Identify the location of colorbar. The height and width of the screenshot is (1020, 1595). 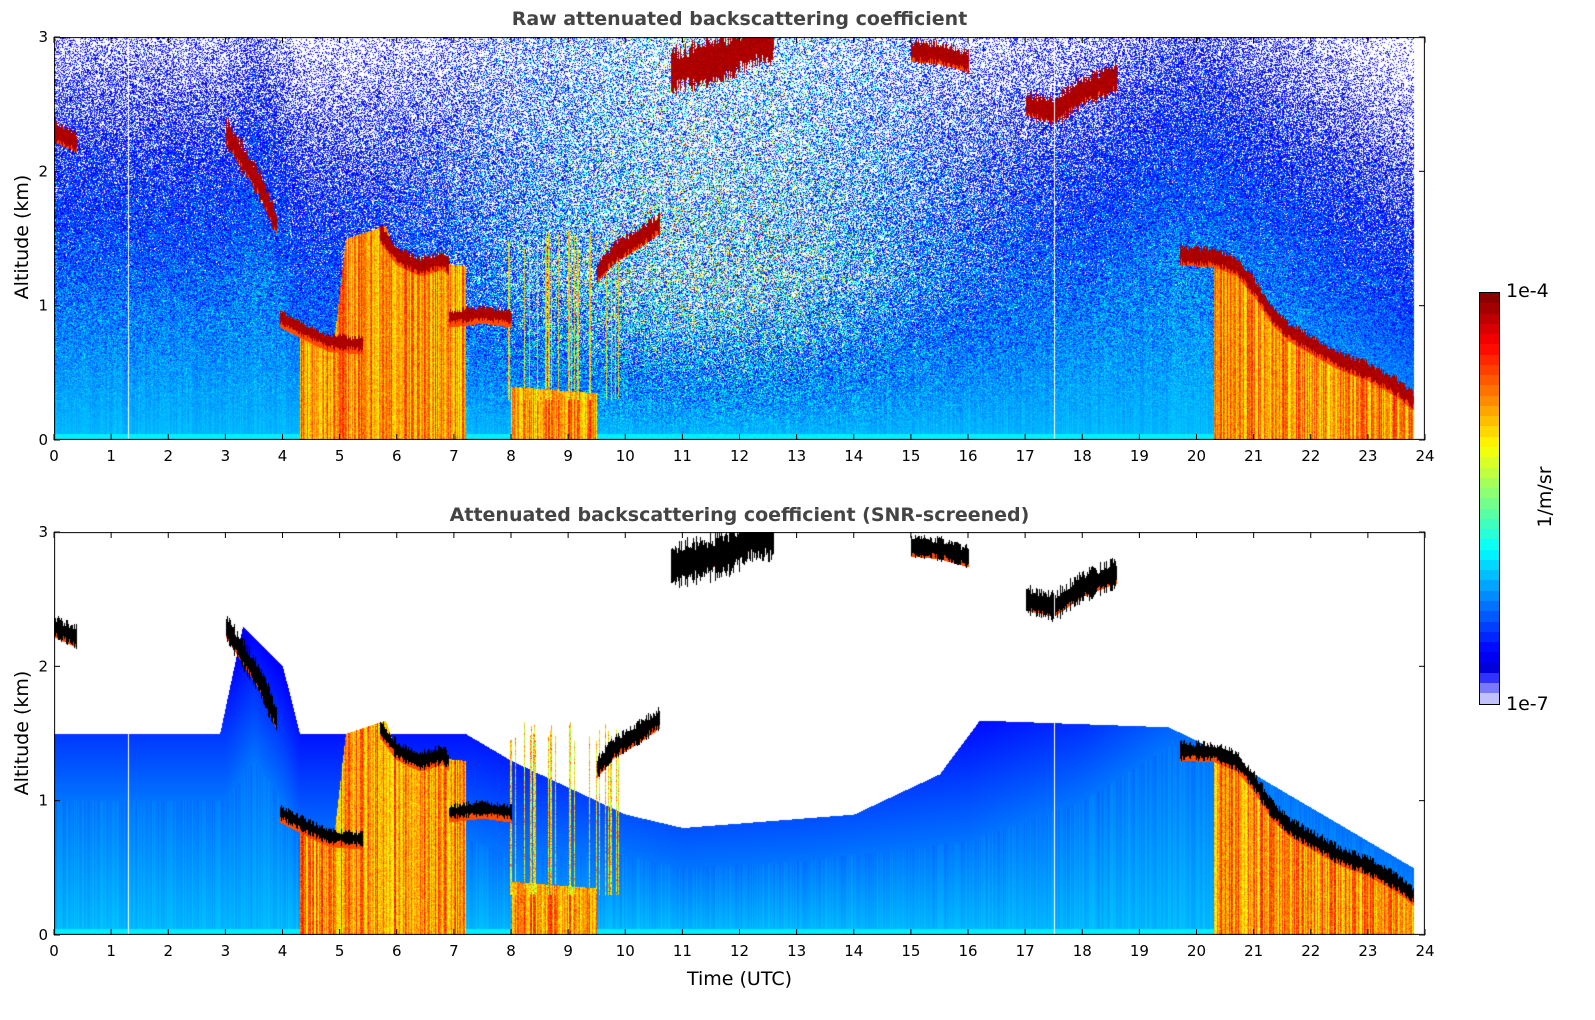
(1489, 498).